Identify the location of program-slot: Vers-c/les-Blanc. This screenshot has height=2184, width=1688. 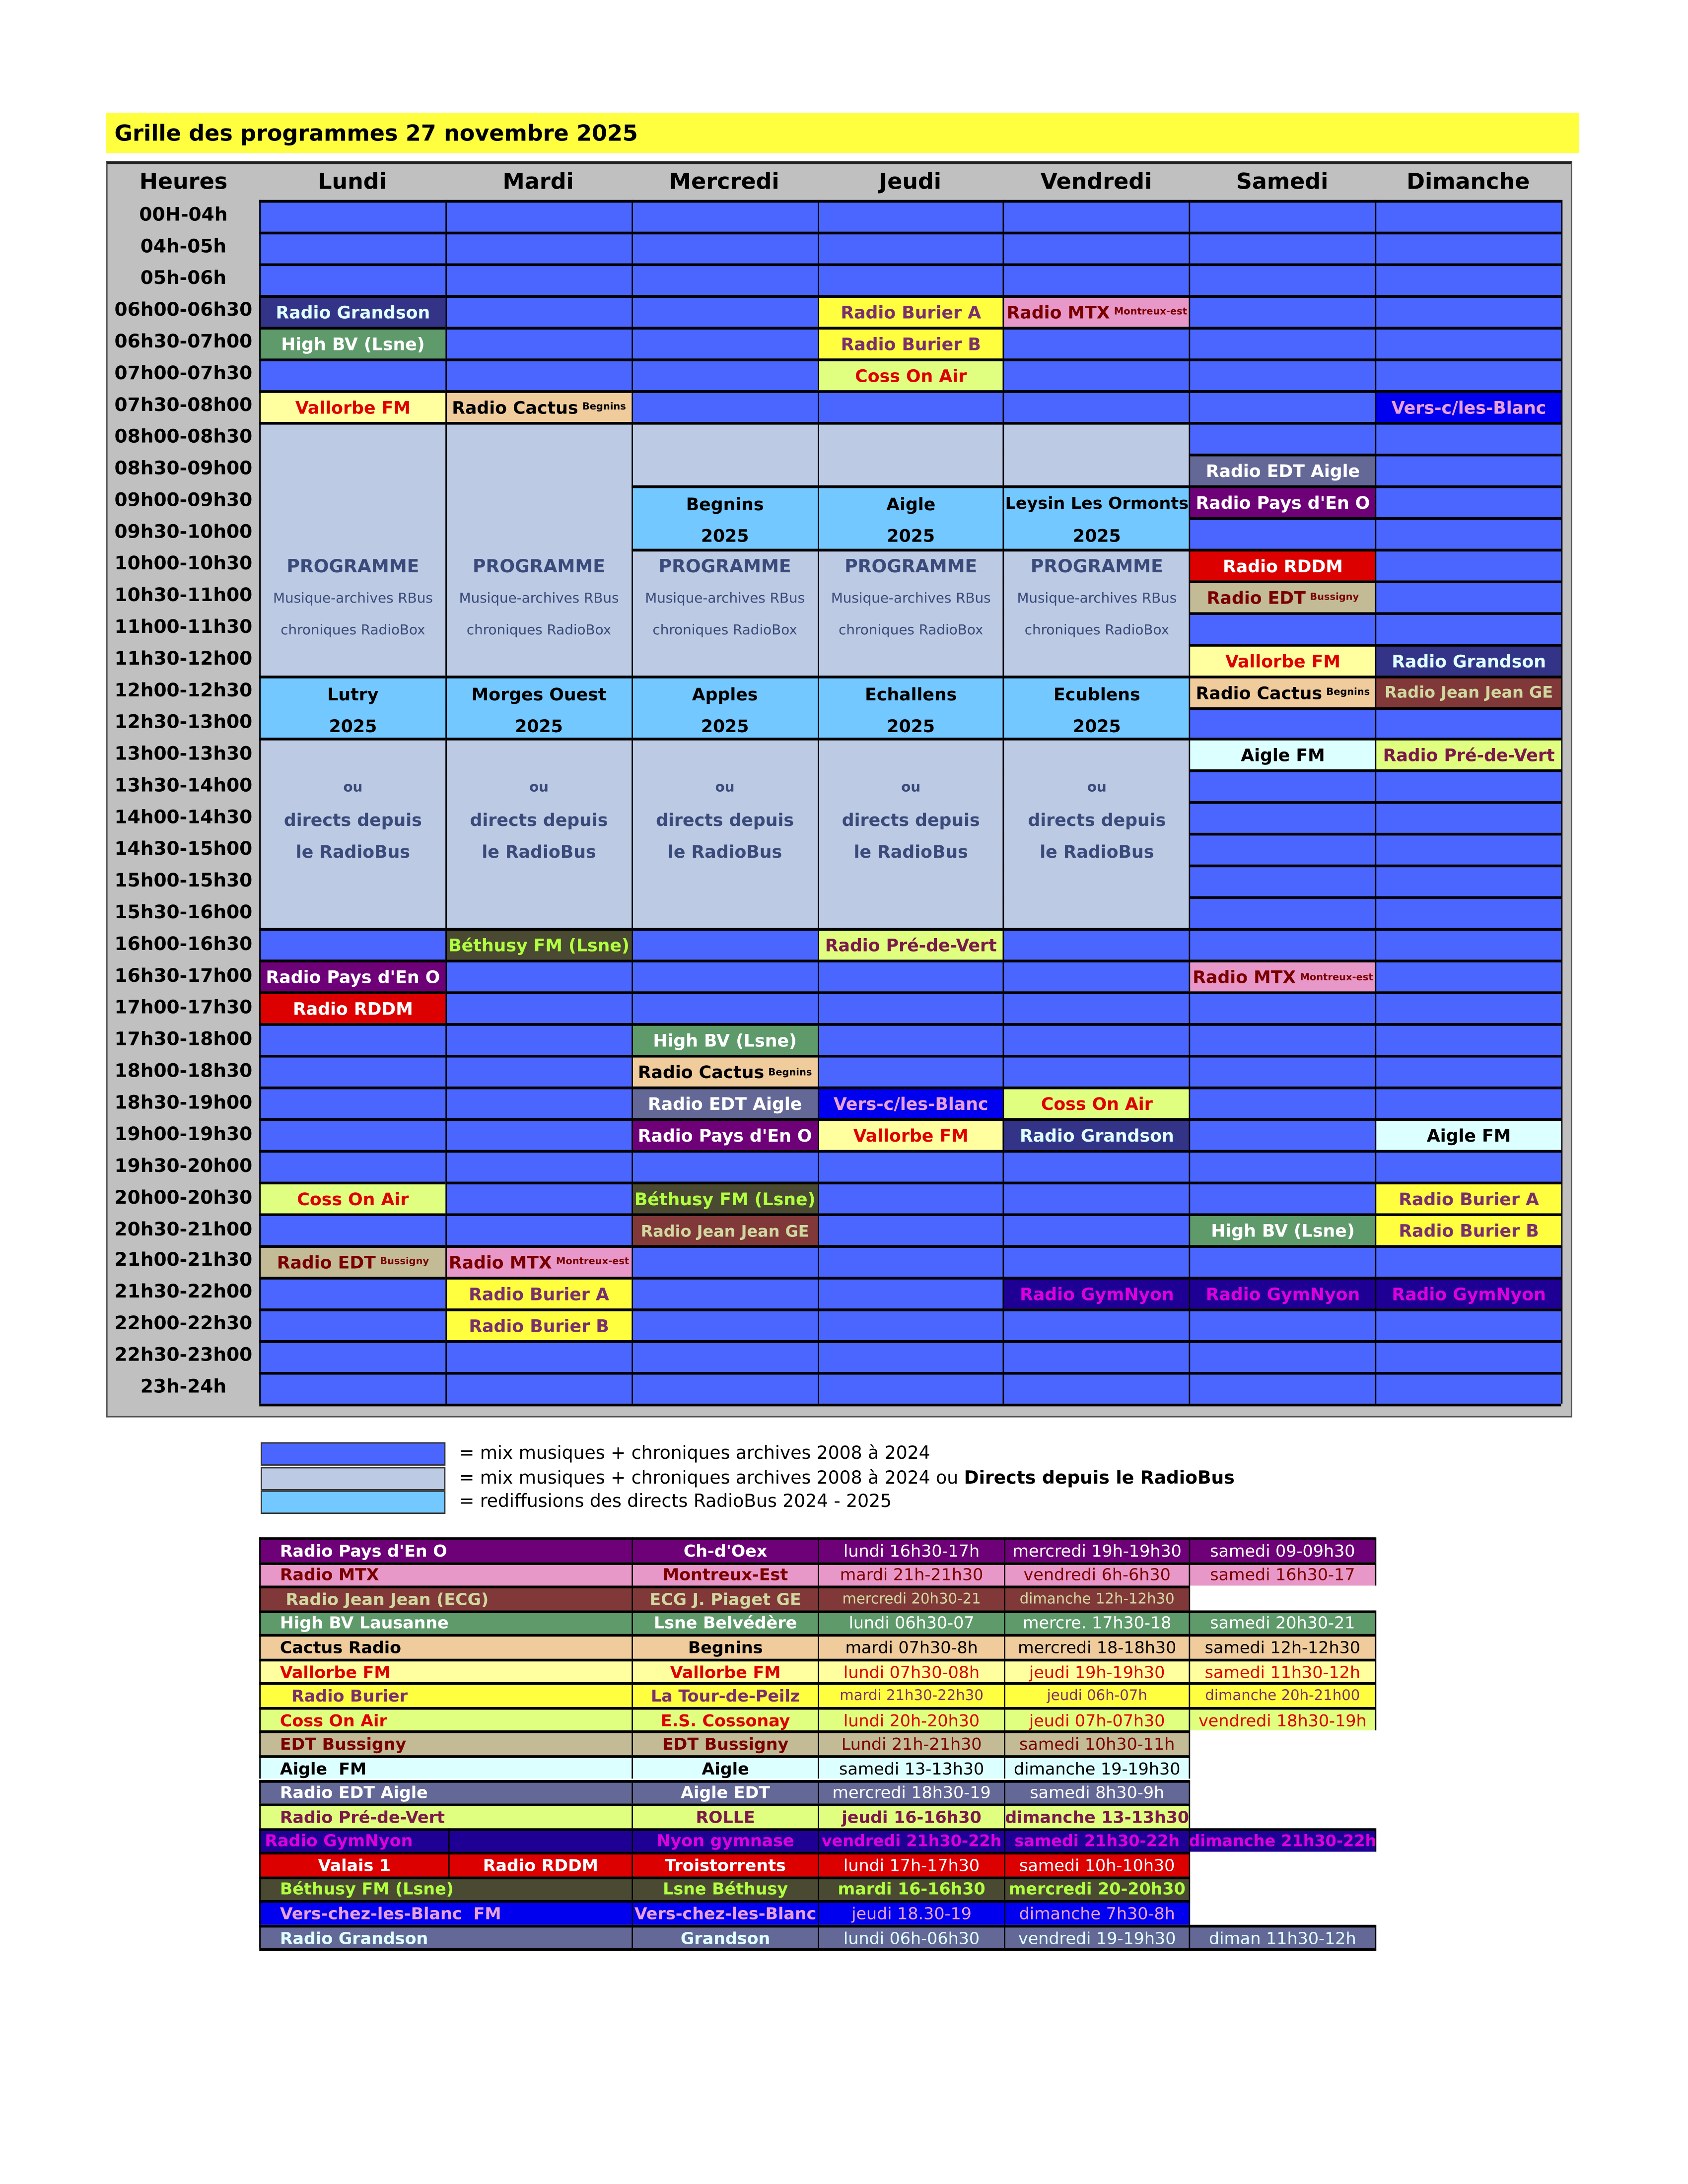
(1468, 406).